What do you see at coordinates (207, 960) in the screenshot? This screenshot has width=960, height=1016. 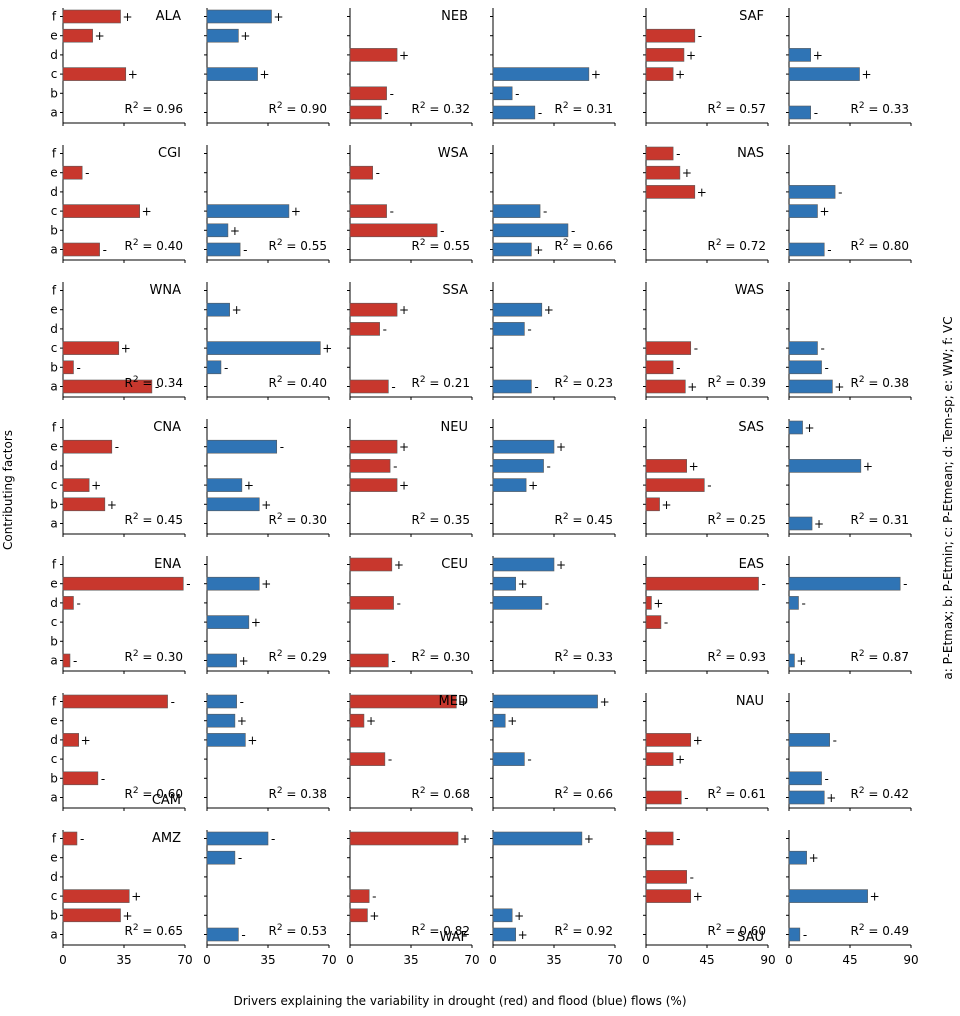 I see `x-tick-label: 0` at bounding box center [207, 960].